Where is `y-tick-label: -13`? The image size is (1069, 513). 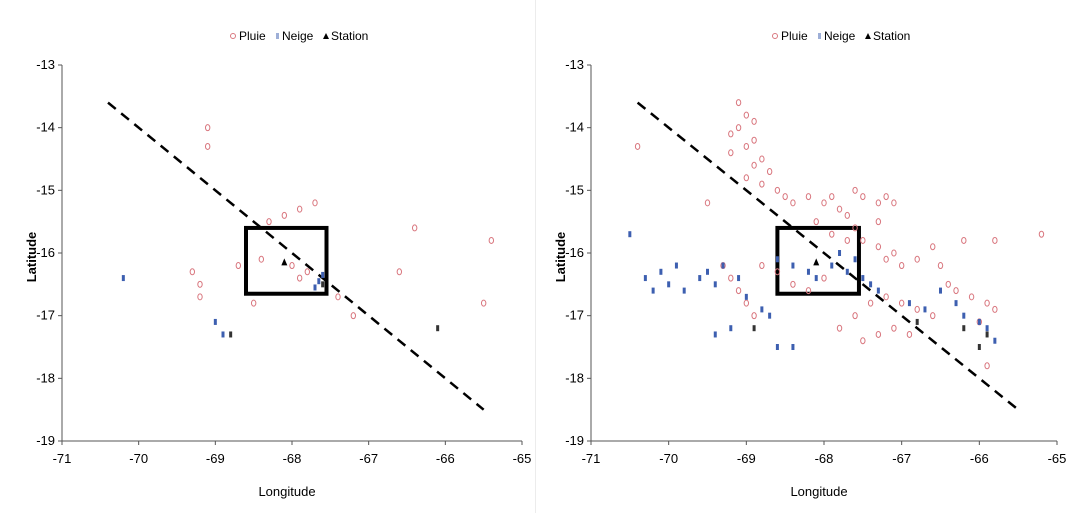 y-tick-label: -13 is located at coordinates (45, 64).